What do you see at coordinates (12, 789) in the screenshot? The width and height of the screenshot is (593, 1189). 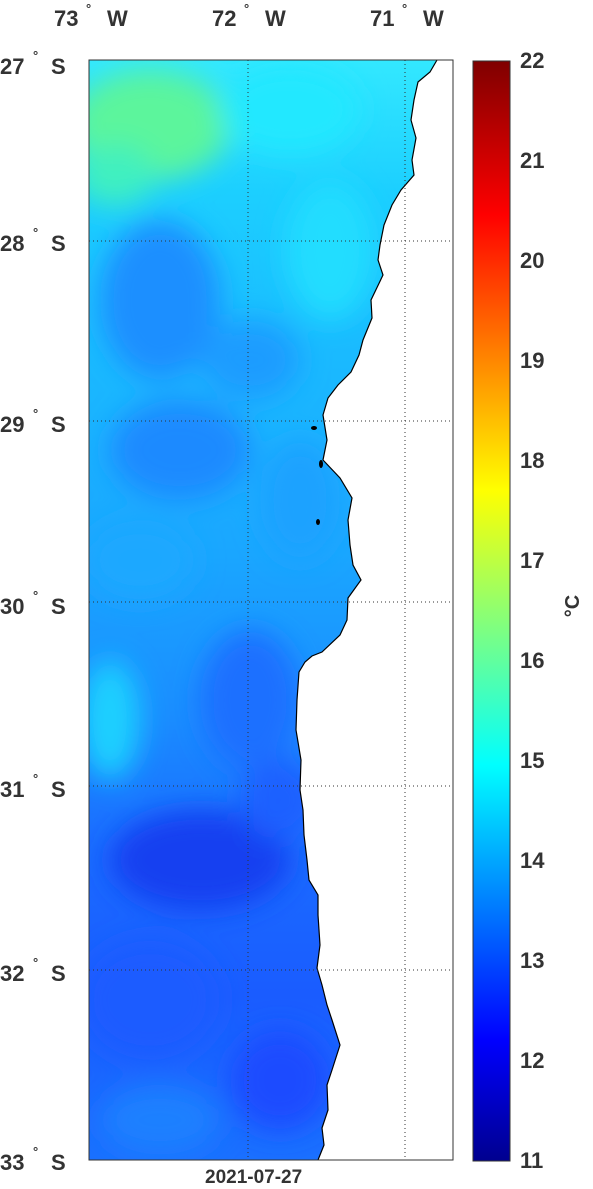 I see `lat-value: 31` at bounding box center [12, 789].